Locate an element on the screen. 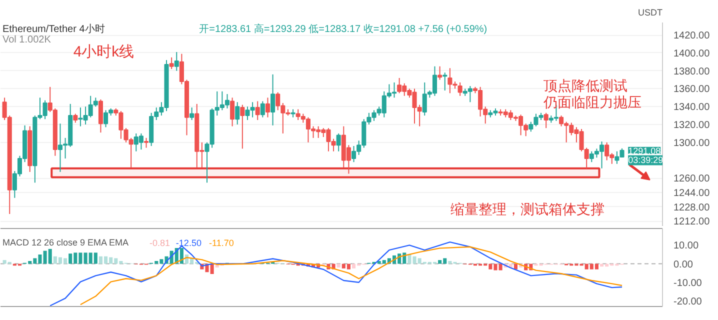 This screenshot has height=320, width=718. y-tick-label: 1244.00 is located at coordinates (692, 193).